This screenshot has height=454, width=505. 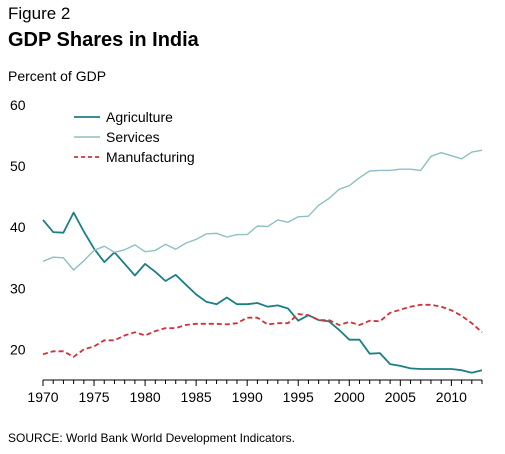 I want to click on x-tick-label: 1970, so click(x=42, y=397).